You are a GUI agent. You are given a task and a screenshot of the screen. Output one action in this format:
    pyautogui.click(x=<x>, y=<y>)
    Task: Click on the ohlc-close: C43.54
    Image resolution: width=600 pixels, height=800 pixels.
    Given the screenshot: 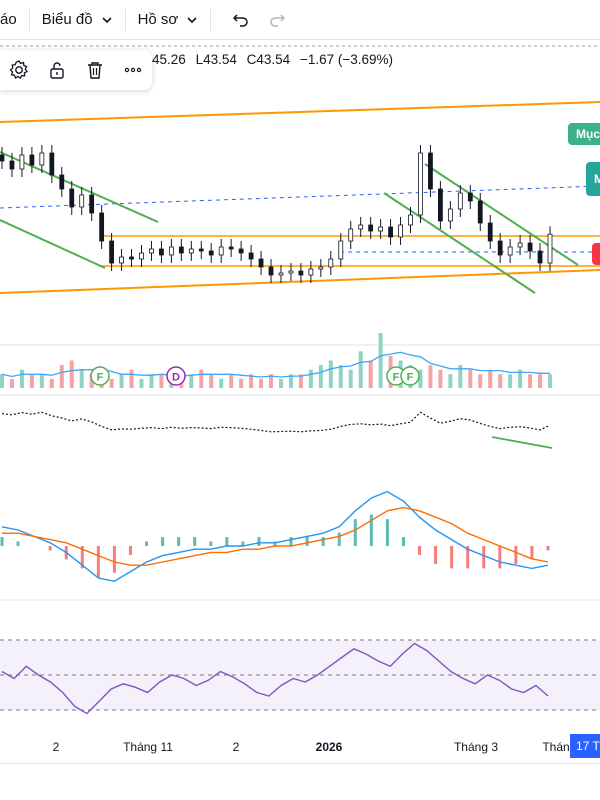 What is the action you would take?
    pyautogui.click(x=268, y=59)
    